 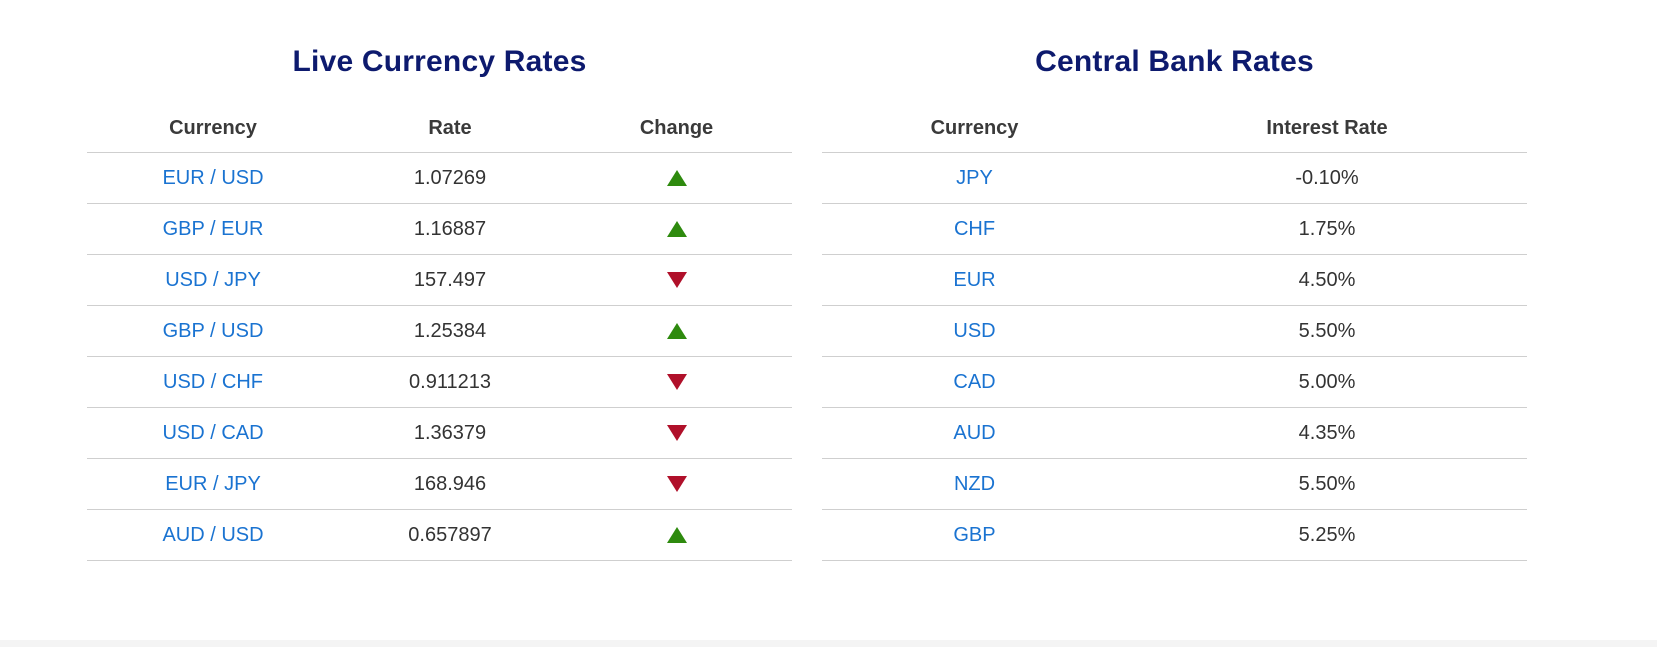 I want to click on table-row: GBP / USD 1.25384, so click(x=439, y=331).